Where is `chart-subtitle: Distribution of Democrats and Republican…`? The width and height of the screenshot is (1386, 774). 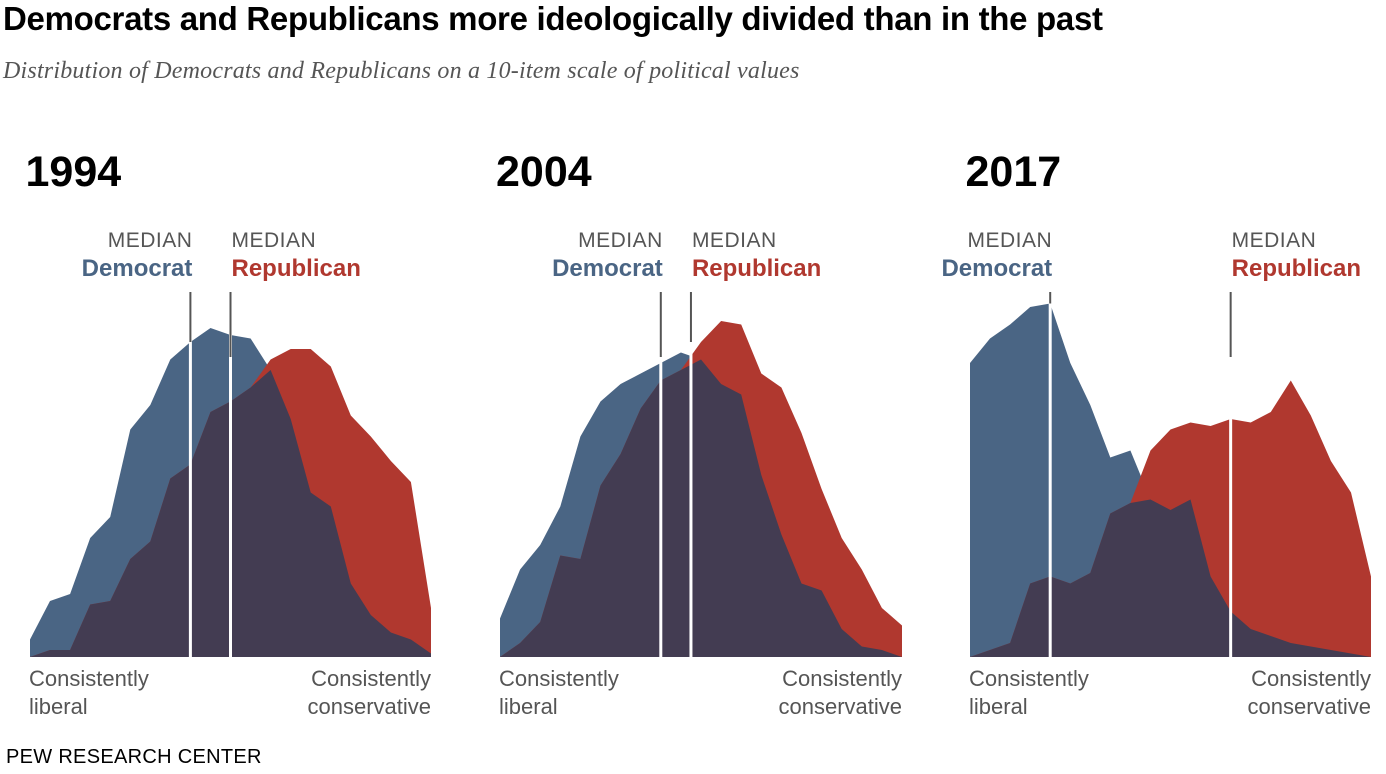 chart-subtitle: Distribution of Democrats and Republican… is located at coordinates (401, 71).